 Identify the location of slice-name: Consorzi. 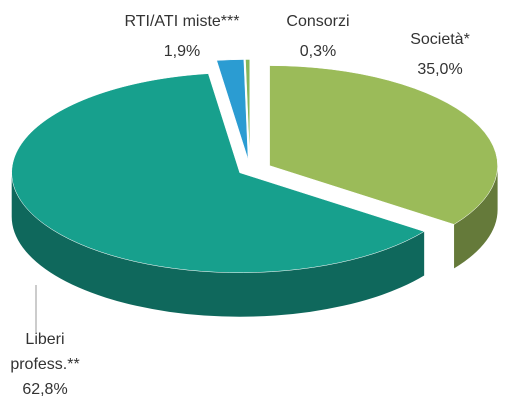
(317, 21).